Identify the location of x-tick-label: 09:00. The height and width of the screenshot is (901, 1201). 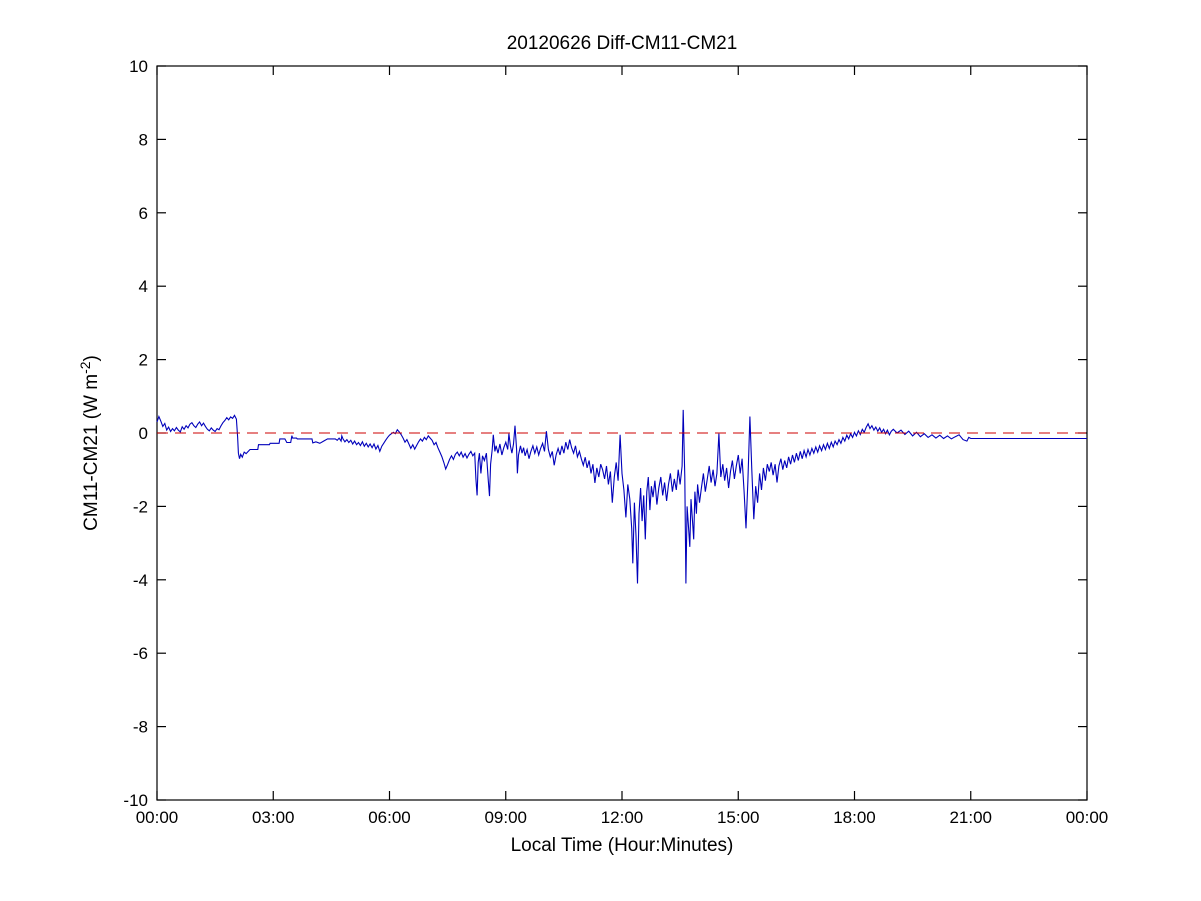
(505, 817).